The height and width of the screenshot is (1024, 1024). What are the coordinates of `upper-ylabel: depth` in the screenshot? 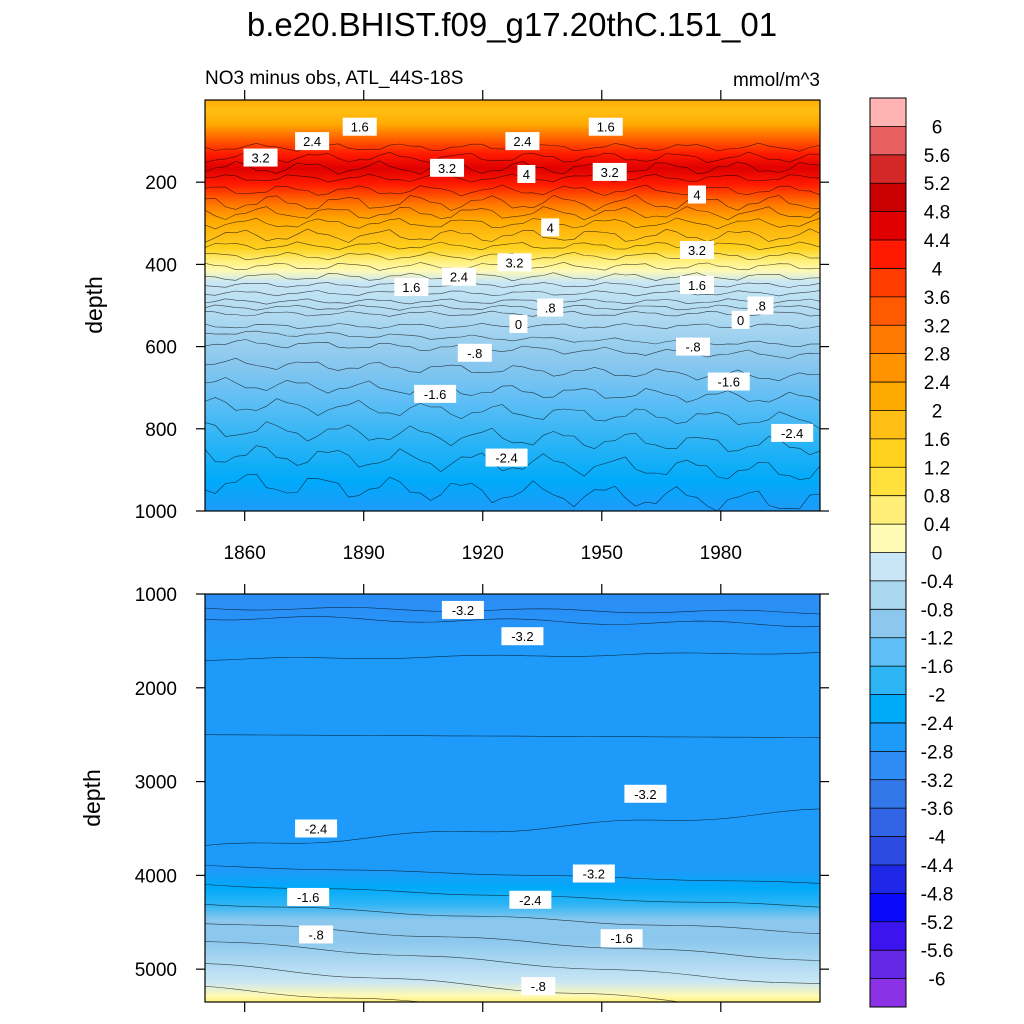 It's located at (94, 305).